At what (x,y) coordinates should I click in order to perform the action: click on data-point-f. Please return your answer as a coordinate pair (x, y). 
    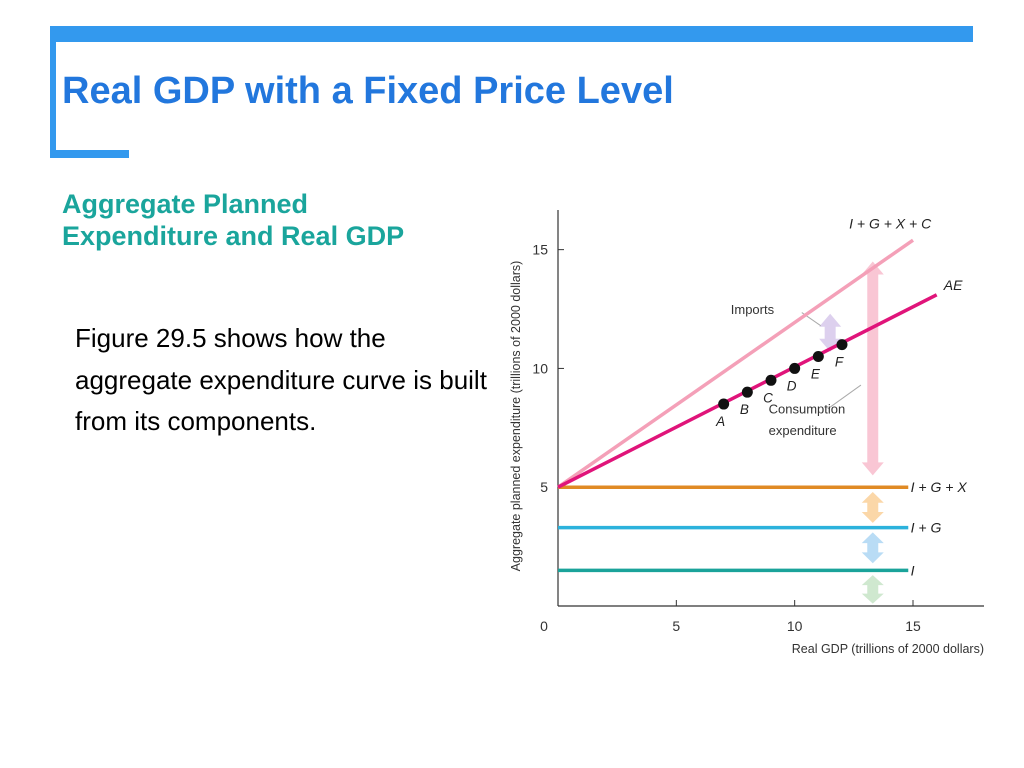
    Looking at the image, I should click on (842, 345).